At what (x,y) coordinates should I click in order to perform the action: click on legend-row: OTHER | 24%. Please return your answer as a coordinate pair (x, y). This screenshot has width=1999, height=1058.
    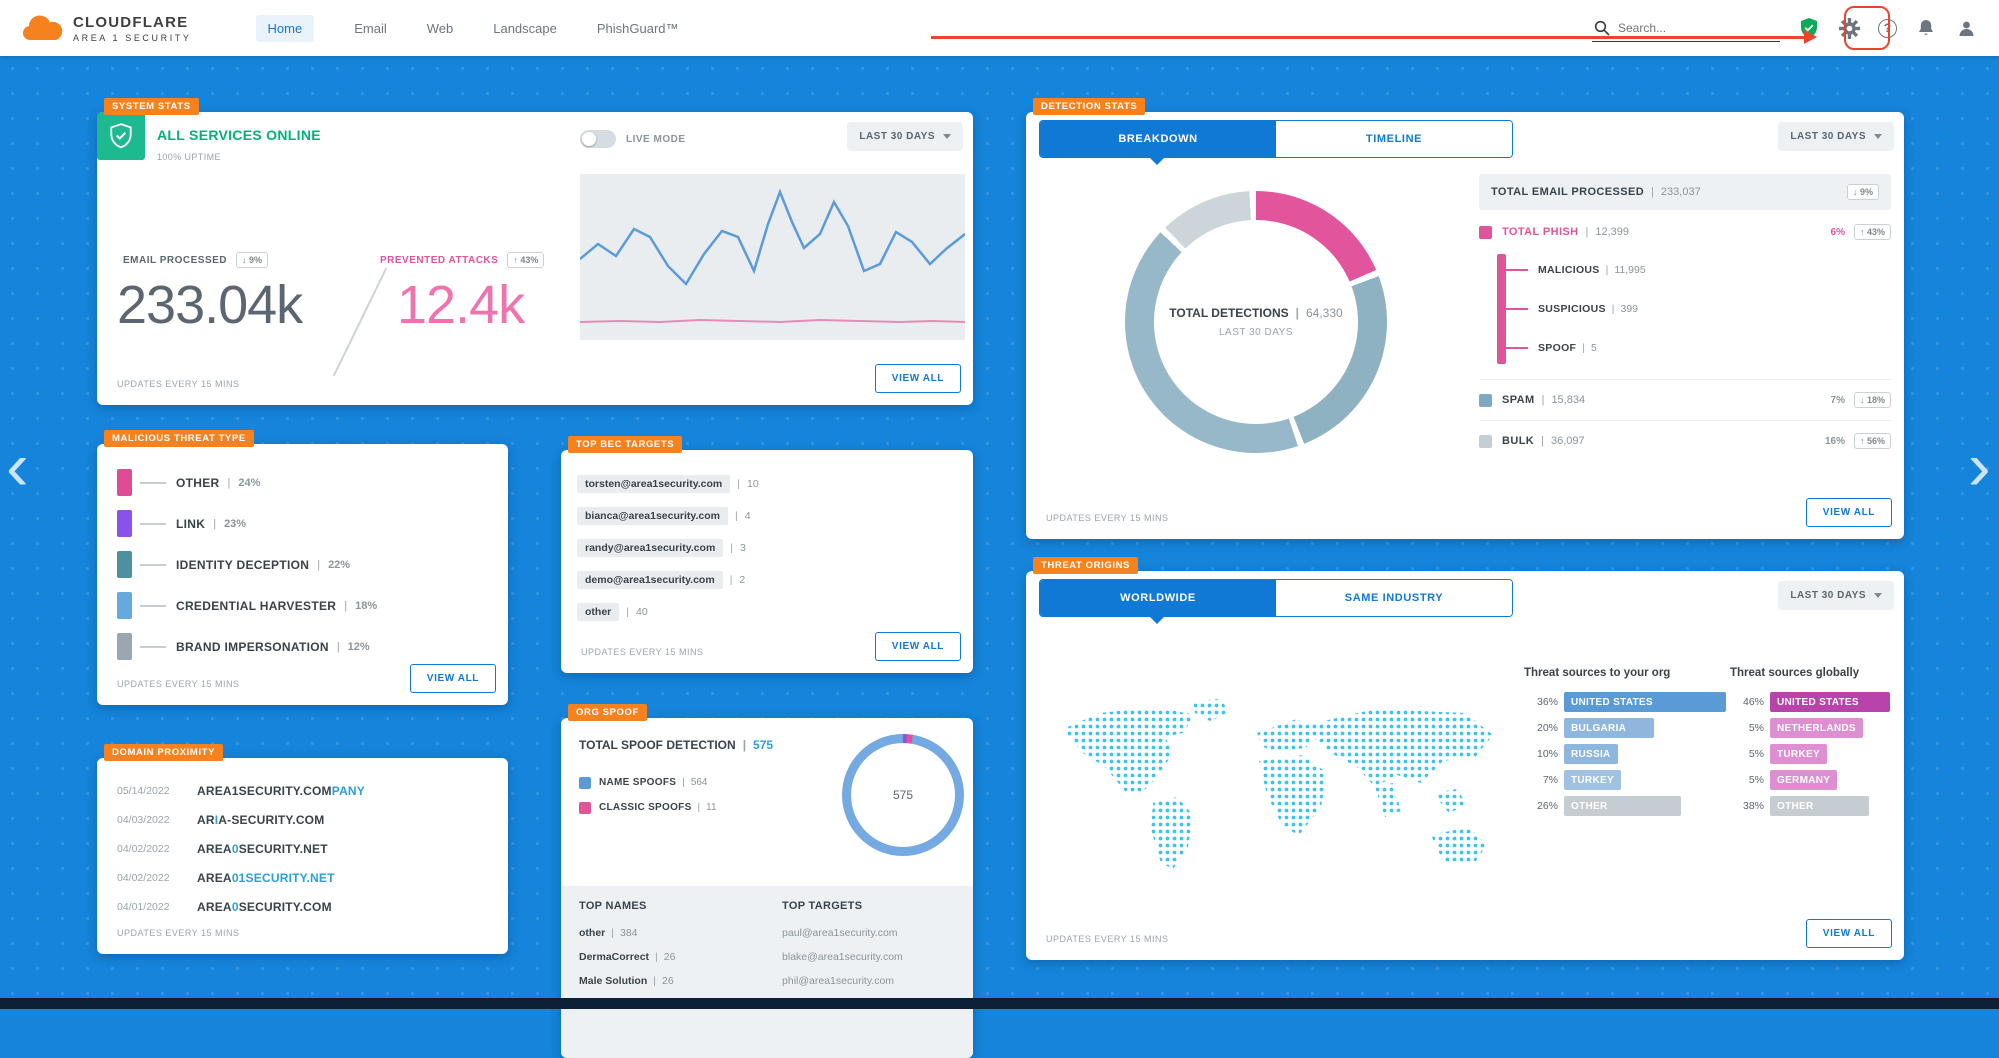
    Looking at the image, I should click on (247, 482).